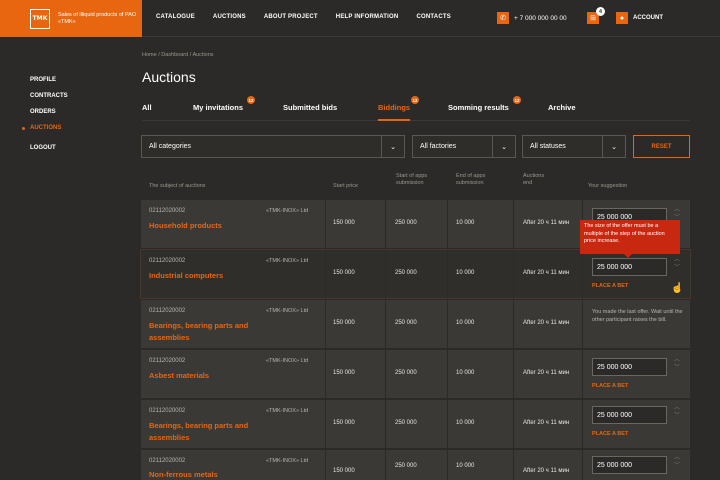 This screenshot has height=480, width=720. Describe the element at coordinates (170, 146) in the screenshot. I see `category-select-value: All categories` at that location.